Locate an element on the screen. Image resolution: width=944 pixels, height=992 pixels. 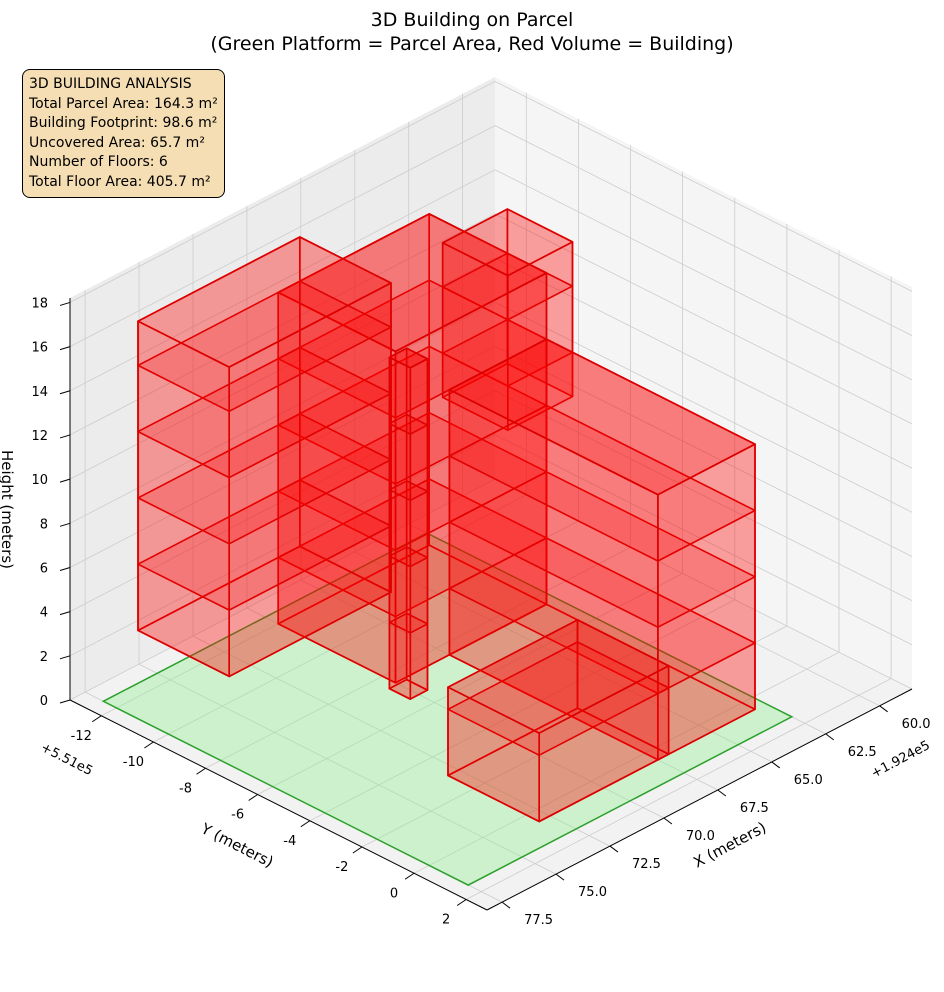
z-tick-label: 6 is located at coordinates (44, 568).